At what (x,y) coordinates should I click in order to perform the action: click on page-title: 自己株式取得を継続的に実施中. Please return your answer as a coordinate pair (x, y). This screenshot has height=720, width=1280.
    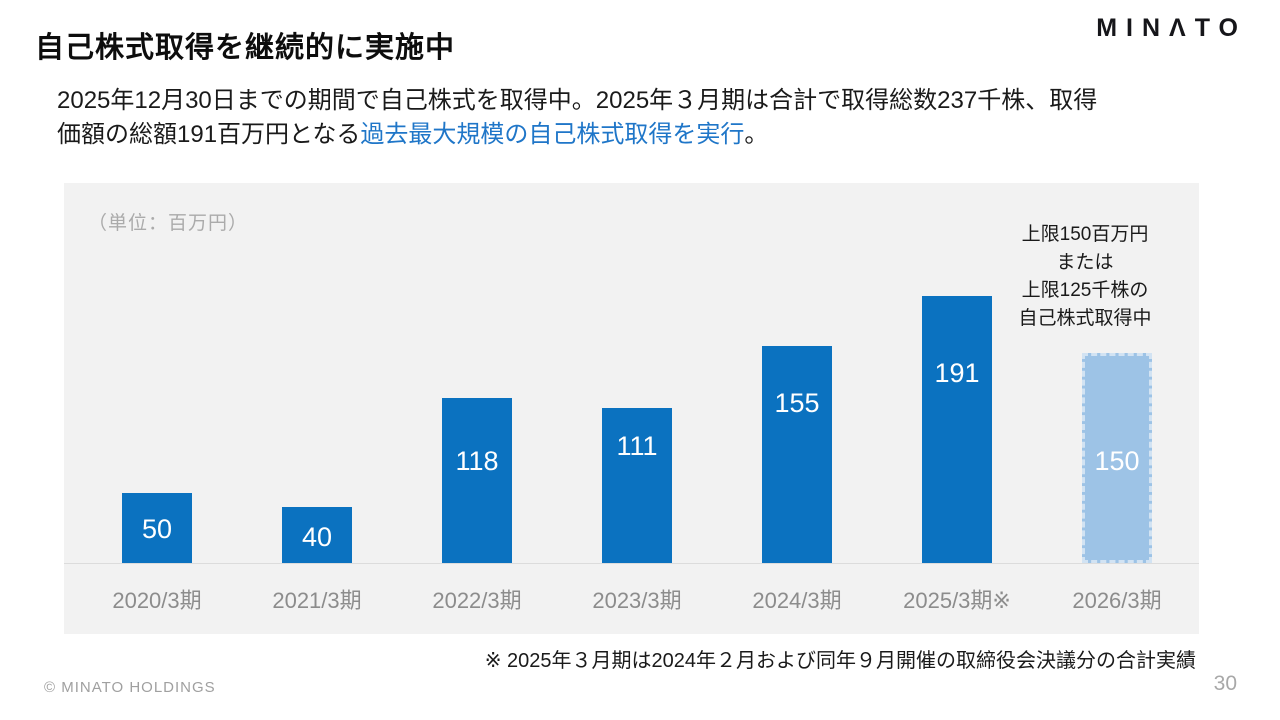
    Looking at the image, I should click on (245, 48).